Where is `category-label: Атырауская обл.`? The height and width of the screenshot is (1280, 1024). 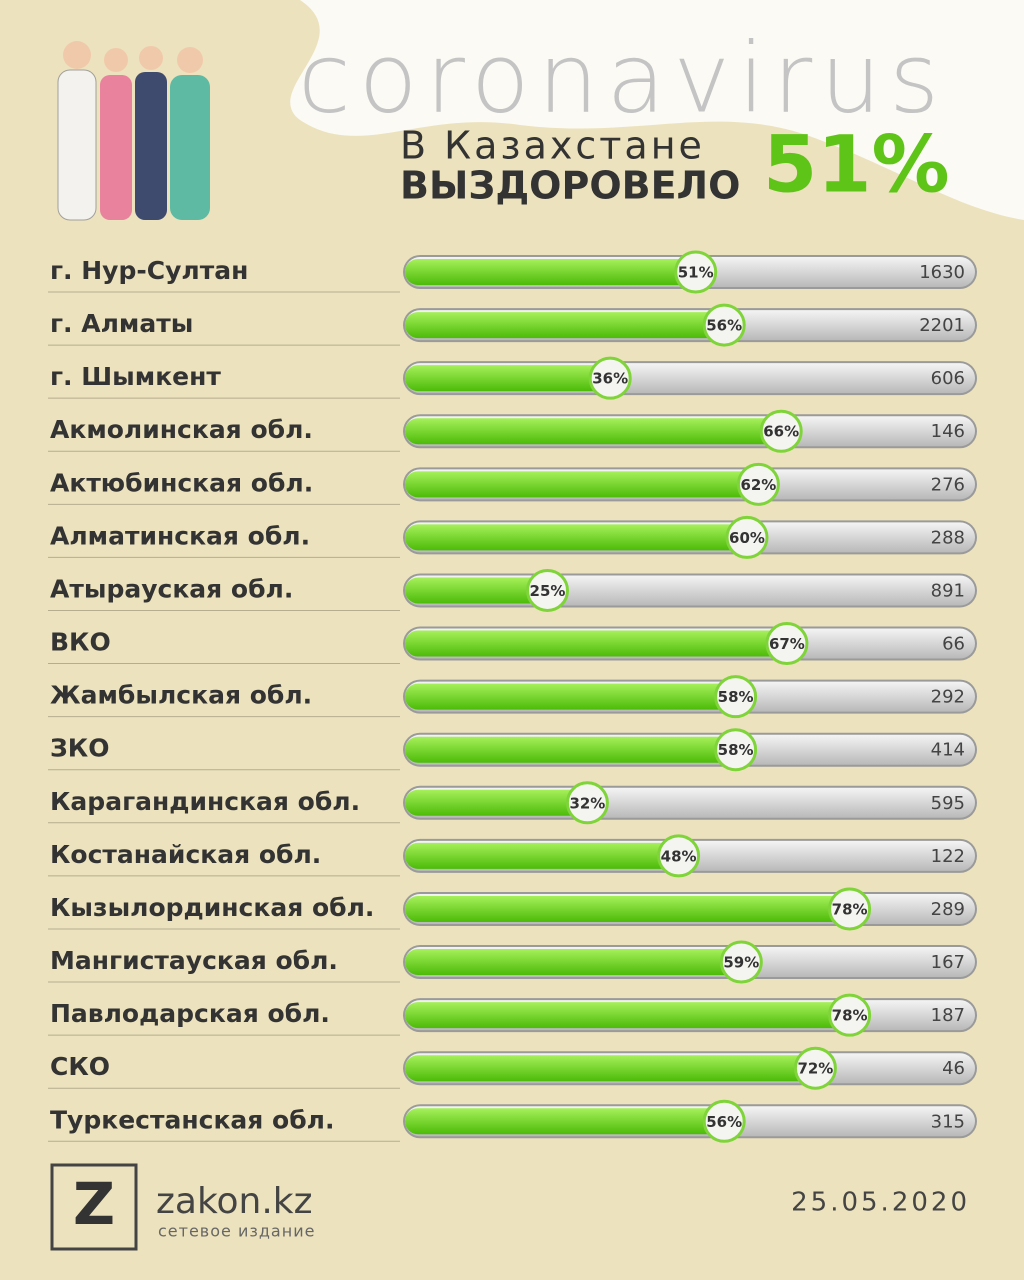 category-label: Атырауская обл. is located at coordinates (171, 588).